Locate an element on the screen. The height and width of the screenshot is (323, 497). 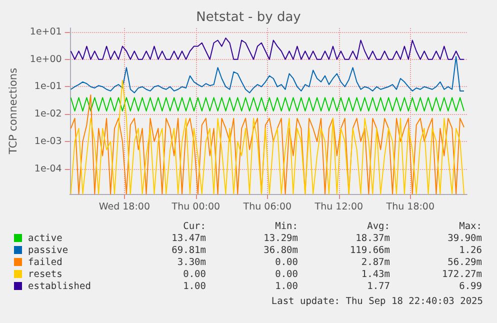
legend-label: passive is located at coordinates (48, 251).